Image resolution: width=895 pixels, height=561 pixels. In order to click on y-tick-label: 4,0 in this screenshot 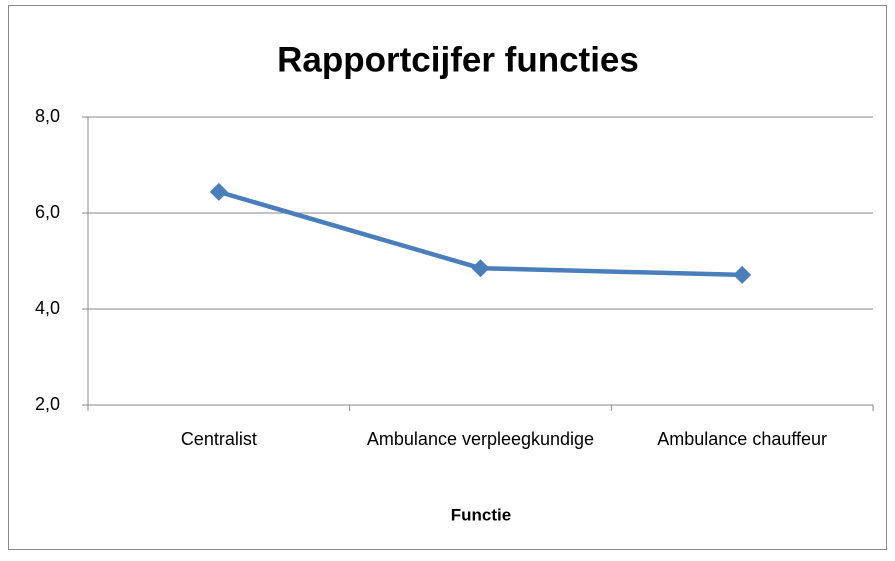, I will do `click(47, 308)`.